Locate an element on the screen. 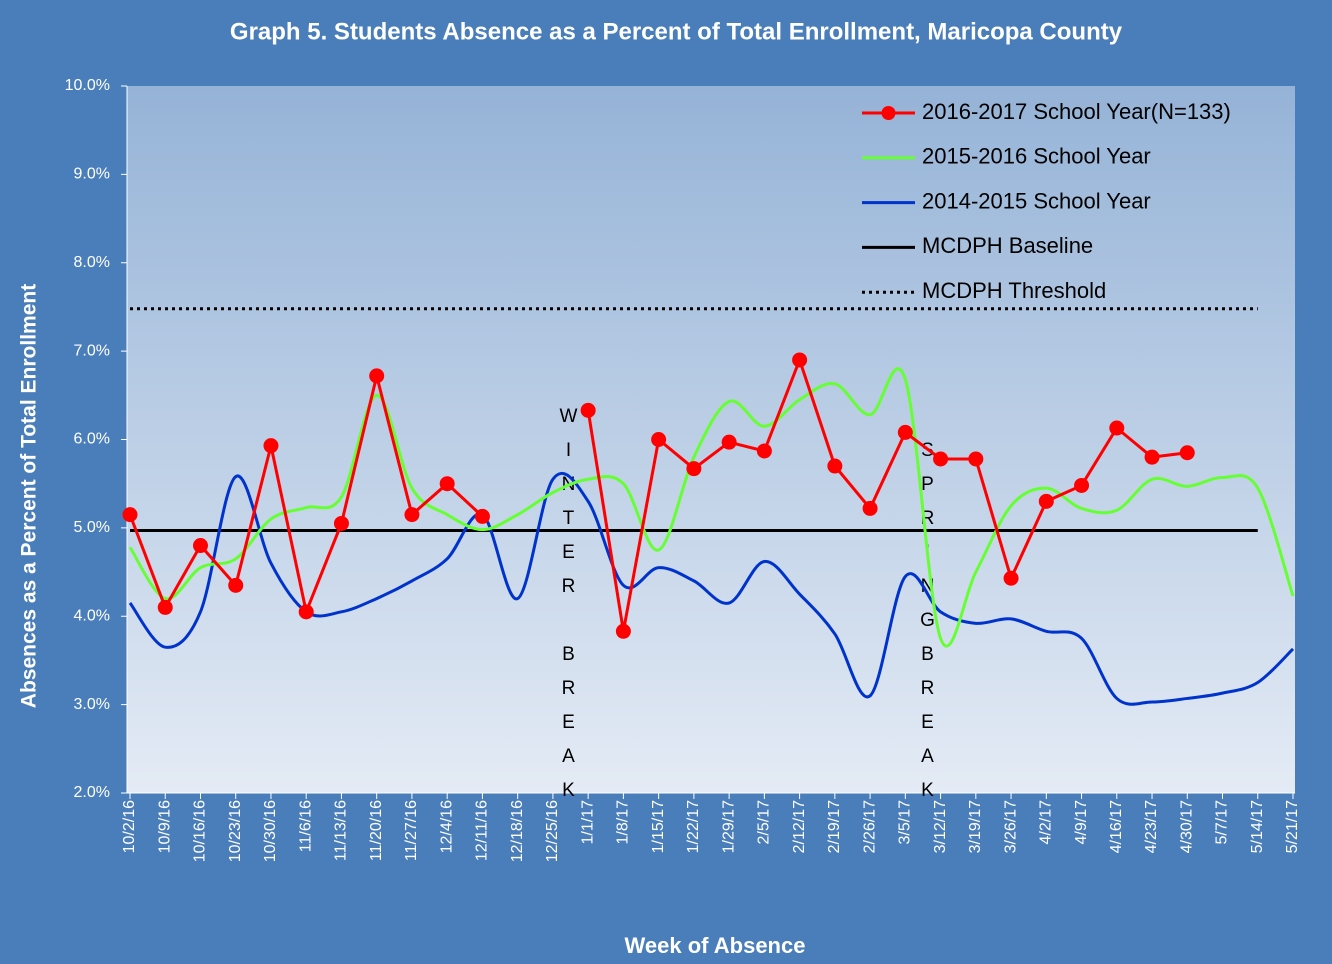  y-tick-label: 10.0% is located at coordinates (87, 85).